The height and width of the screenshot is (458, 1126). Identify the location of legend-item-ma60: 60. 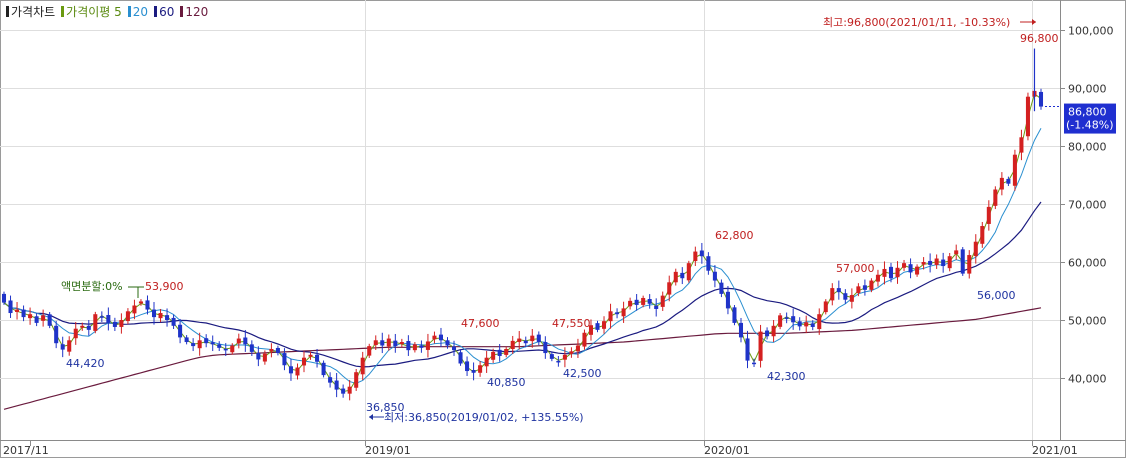
(164, 12).